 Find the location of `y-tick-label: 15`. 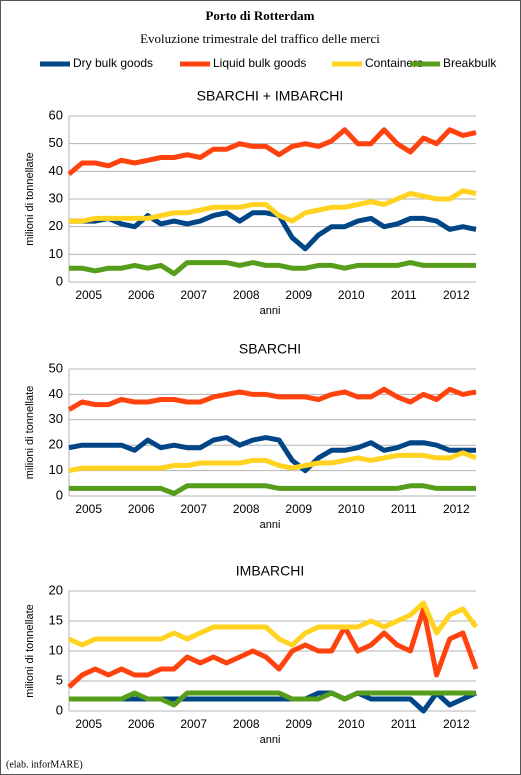

y-tick-label: 15 is located at coordinates (56, 619).